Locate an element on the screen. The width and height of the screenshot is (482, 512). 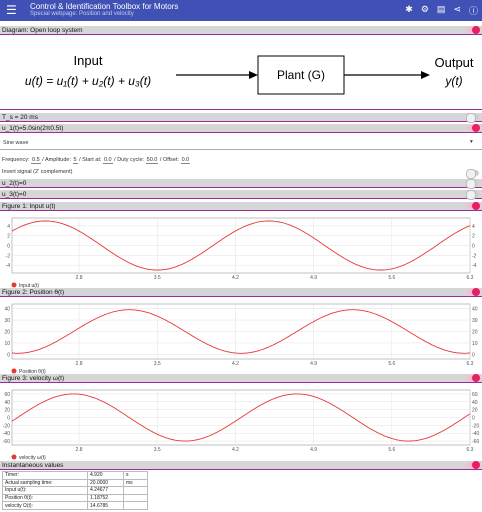
duty-input: 50.0 is located at coordinates (152, 160).